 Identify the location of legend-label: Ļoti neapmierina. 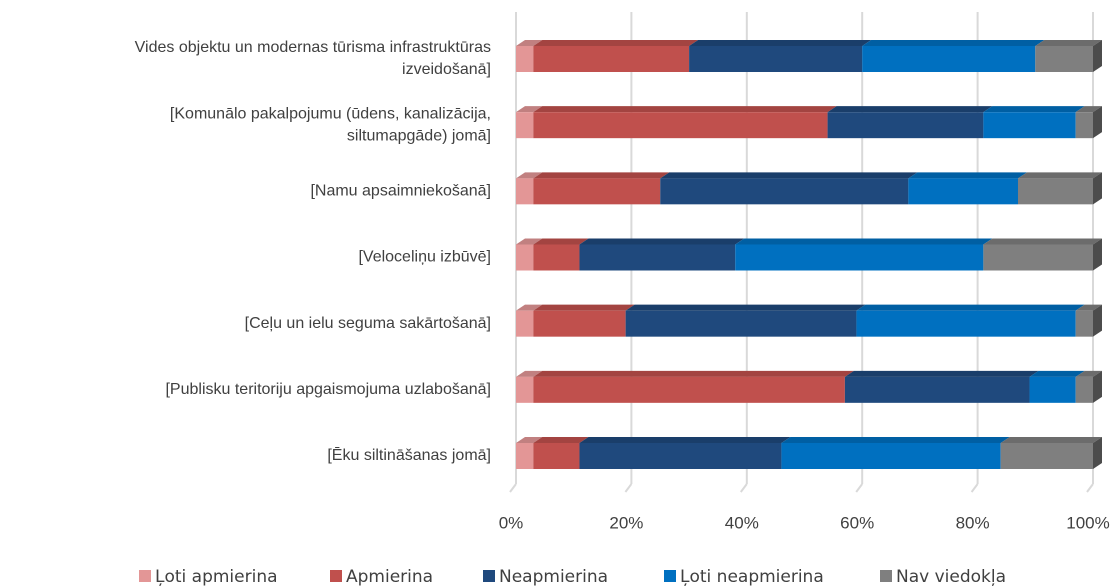
(752, 577).